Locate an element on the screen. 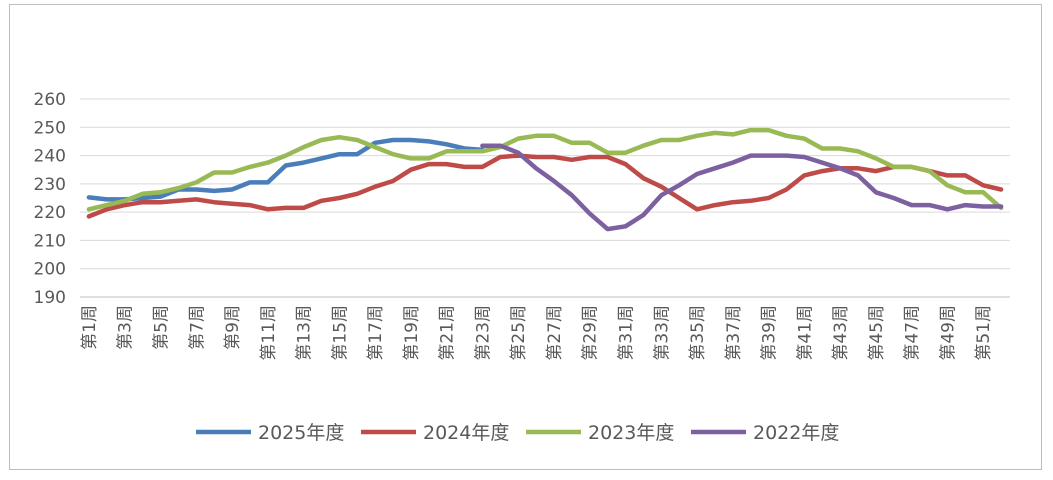 This screenshot has width=1053, height=480. x-tick-label: 第11周 is located at coordinates (269, 333).